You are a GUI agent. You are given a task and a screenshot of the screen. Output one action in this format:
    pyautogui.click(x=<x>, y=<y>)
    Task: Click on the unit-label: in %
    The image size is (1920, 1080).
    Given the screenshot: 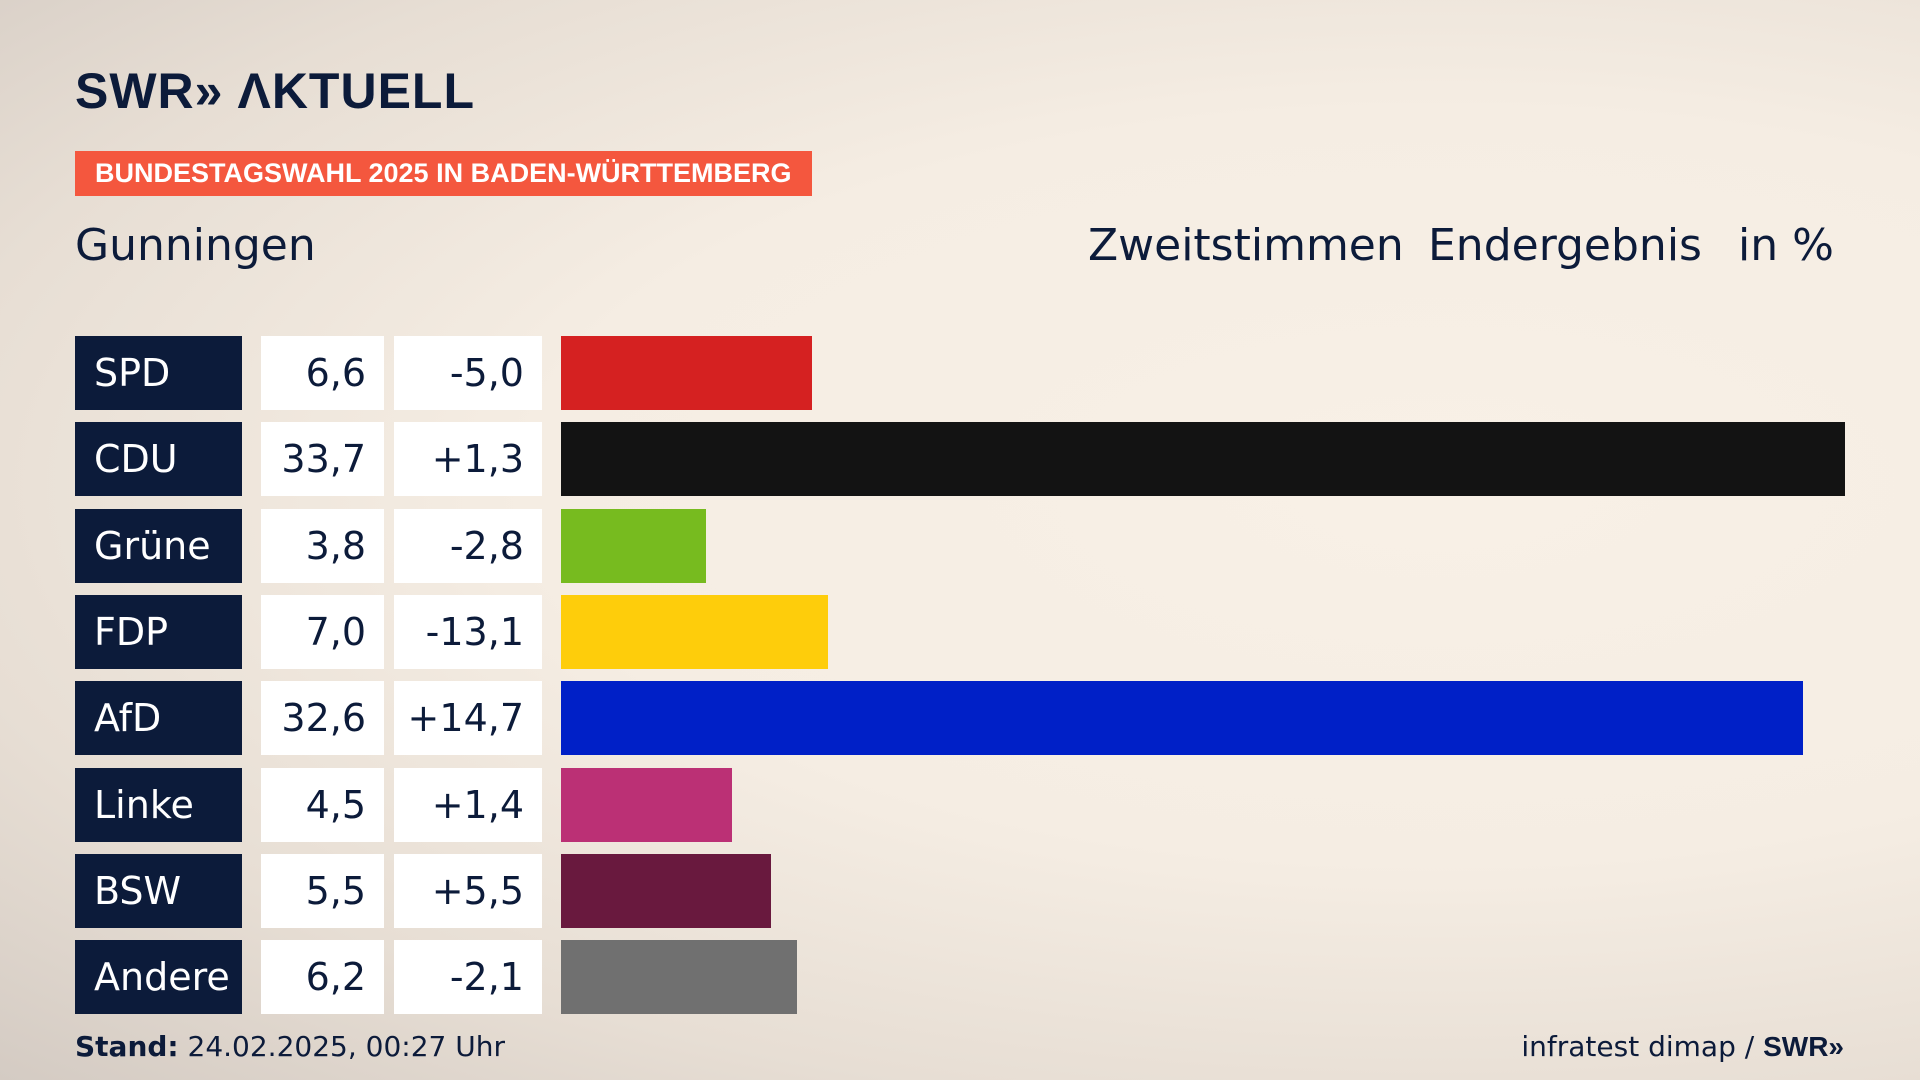 What is the action you would take?
    pyautogui.click(x=1786, y=245)
    